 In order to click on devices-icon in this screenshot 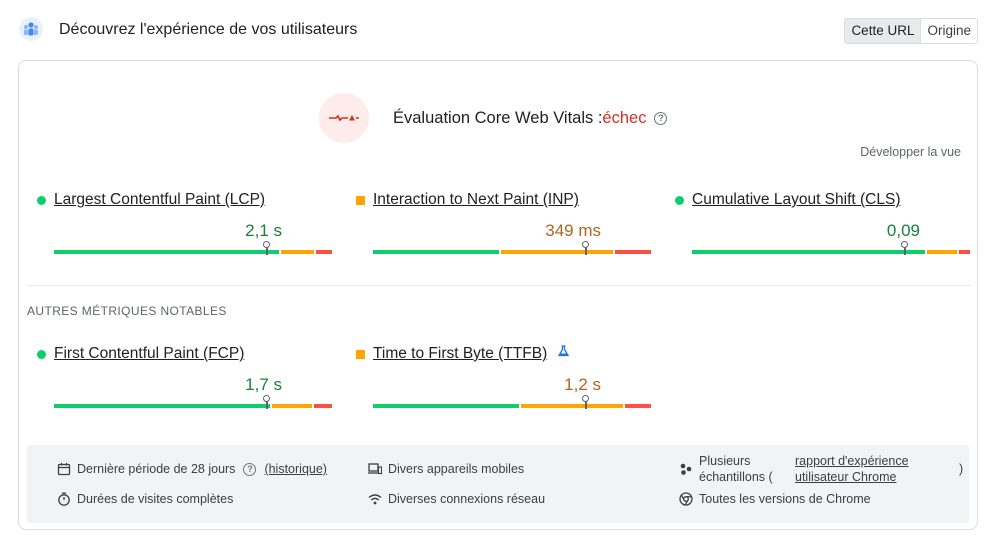, I will do `click(375, 469)`.